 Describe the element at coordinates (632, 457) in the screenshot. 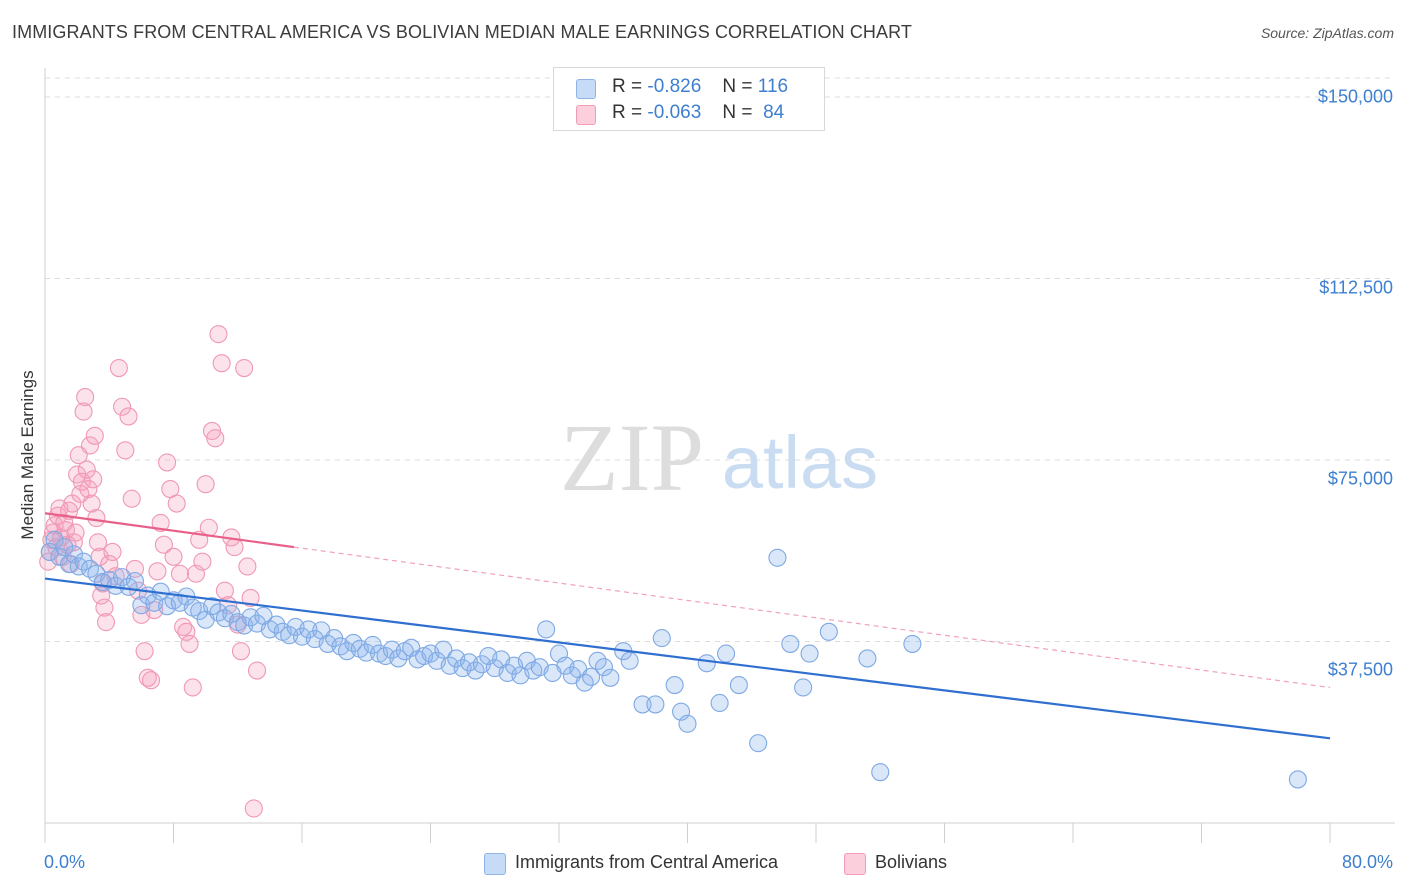

I see `watermark-zip: ZIP` at that location.